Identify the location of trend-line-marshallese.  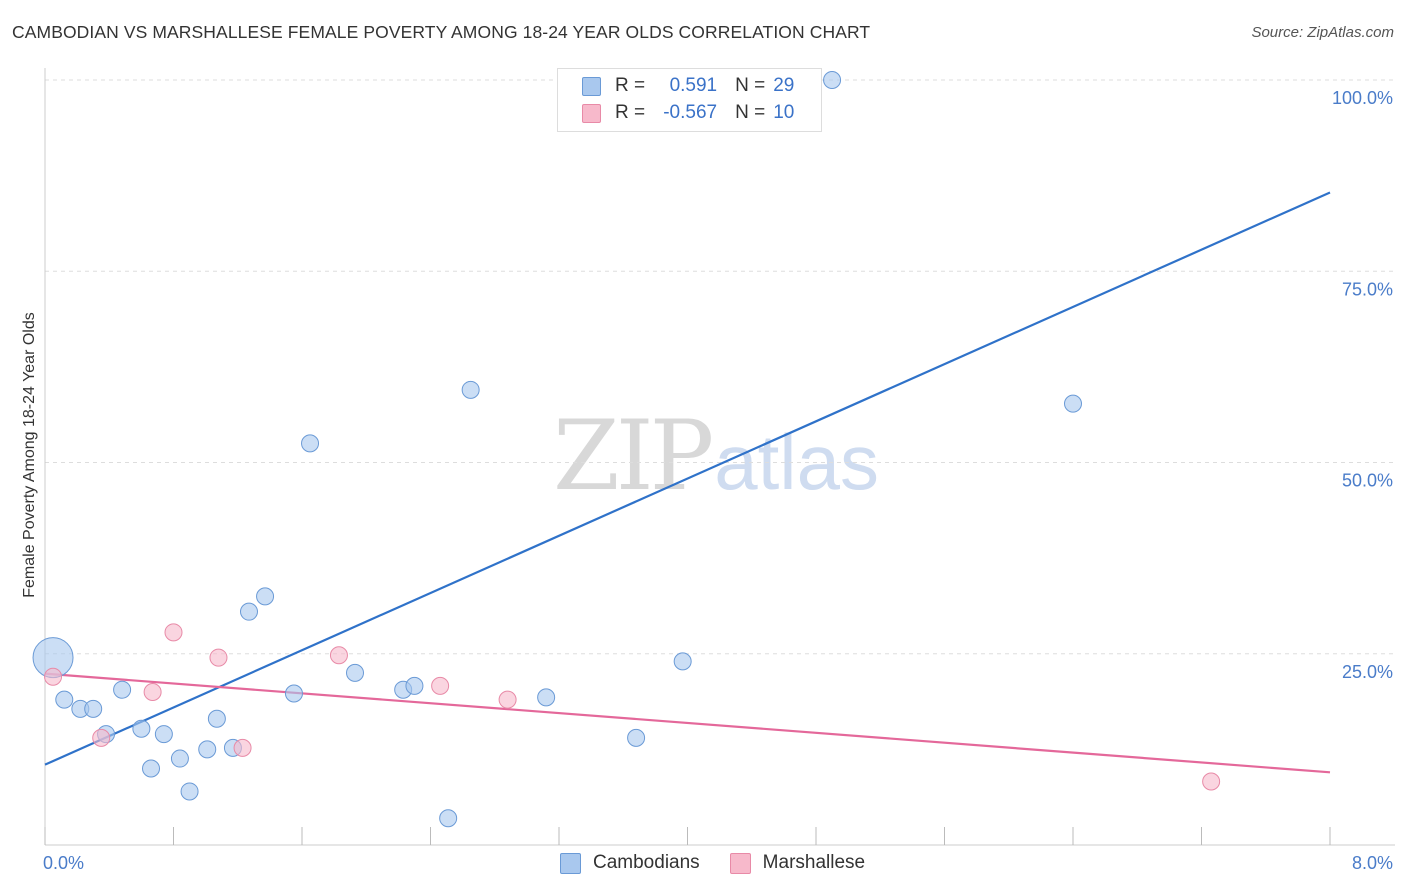
(687, 723).